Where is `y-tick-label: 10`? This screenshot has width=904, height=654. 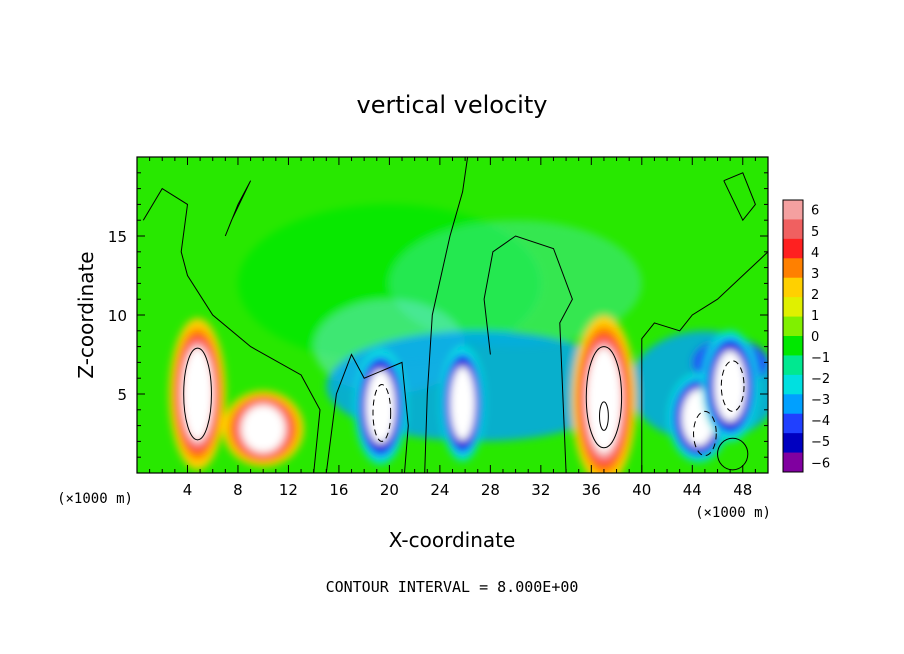 y-tick-label: 10 is located at coordinates (117, 316).